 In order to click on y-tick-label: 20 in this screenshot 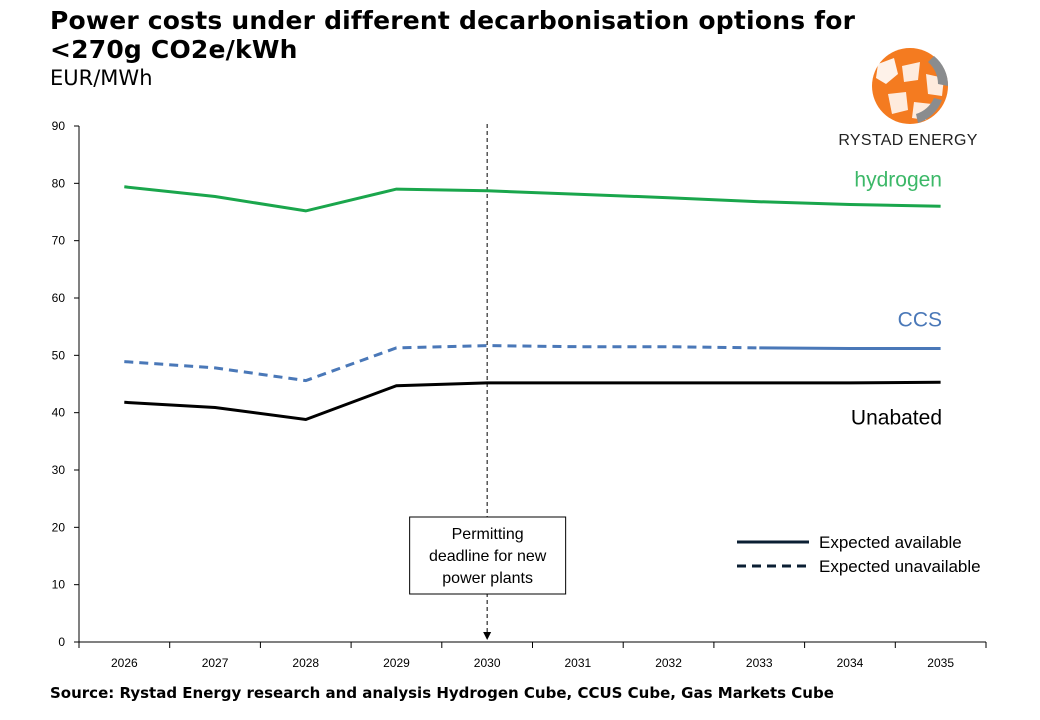, I will do `click(59, 527)`.